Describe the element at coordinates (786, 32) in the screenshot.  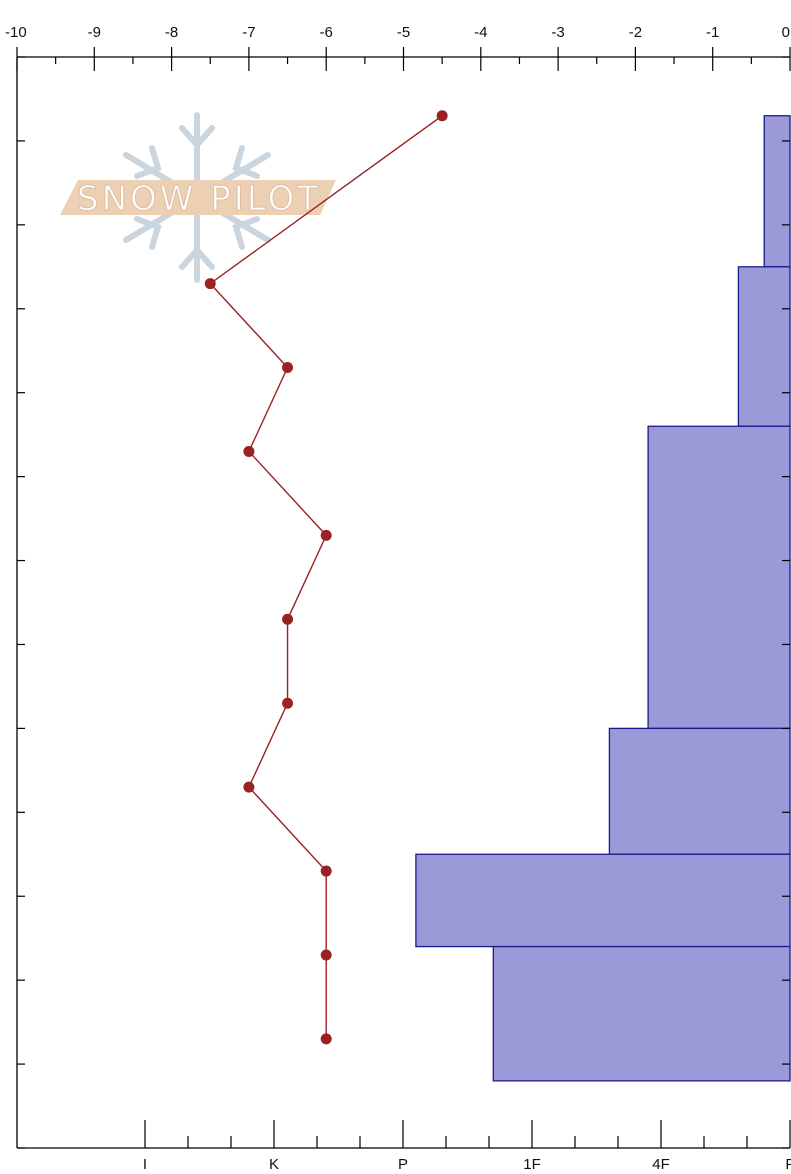
I see `temperature-tick-label-10: 0` at that location.